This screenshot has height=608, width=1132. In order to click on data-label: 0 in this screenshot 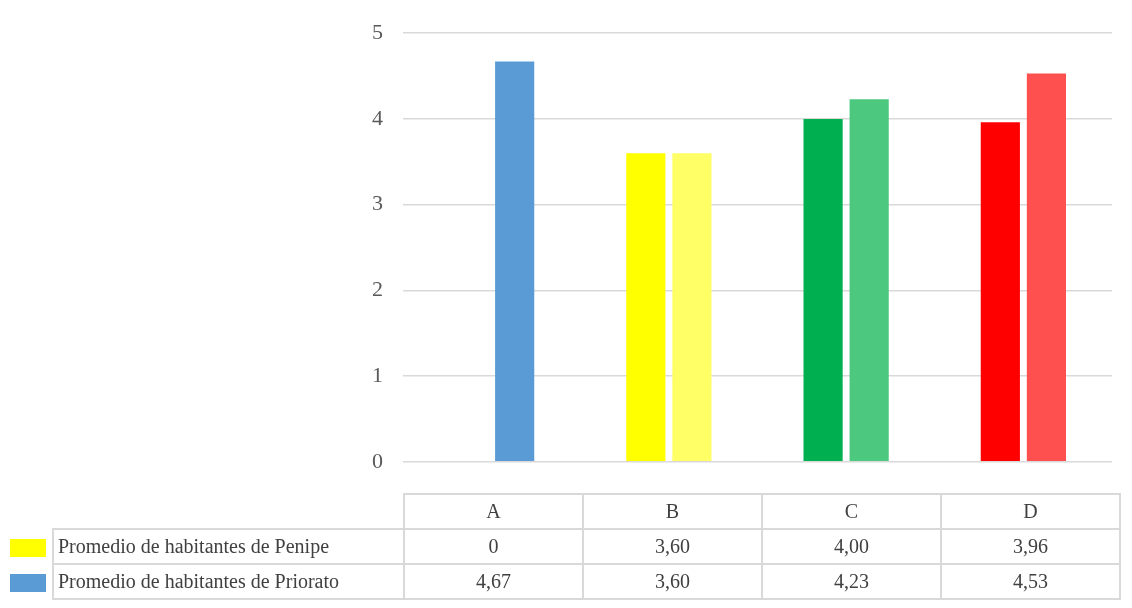, I will do `click(493, 546)`.